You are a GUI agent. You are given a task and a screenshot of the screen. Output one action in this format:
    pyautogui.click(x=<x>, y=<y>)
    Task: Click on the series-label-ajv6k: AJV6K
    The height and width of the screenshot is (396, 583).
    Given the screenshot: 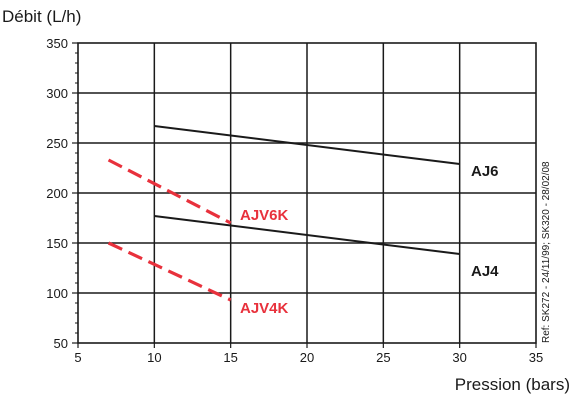 What is the action you would take?
    pyautogui.click(x=264, y=215)
    